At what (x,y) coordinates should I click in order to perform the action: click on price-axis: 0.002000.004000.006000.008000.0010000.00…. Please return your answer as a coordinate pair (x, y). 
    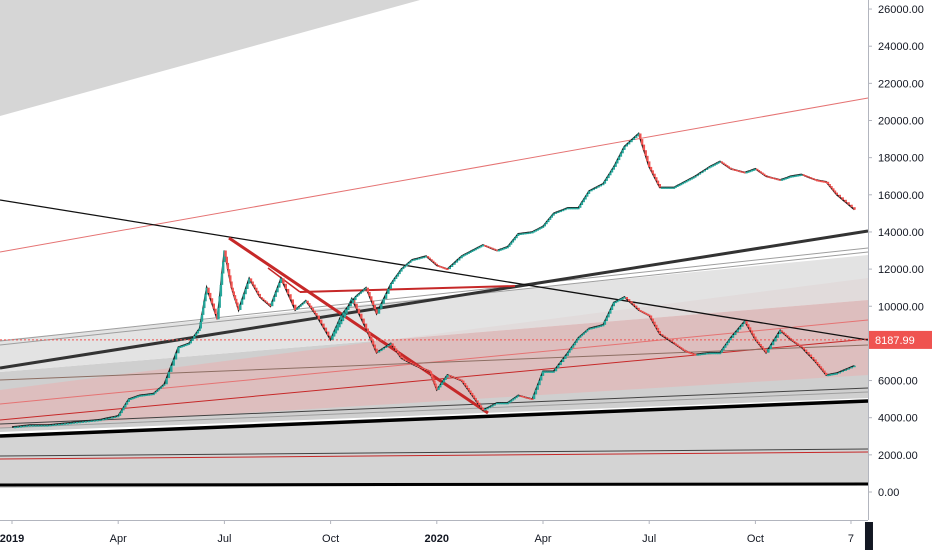
    Looking at the image, I should click on (900, 275).